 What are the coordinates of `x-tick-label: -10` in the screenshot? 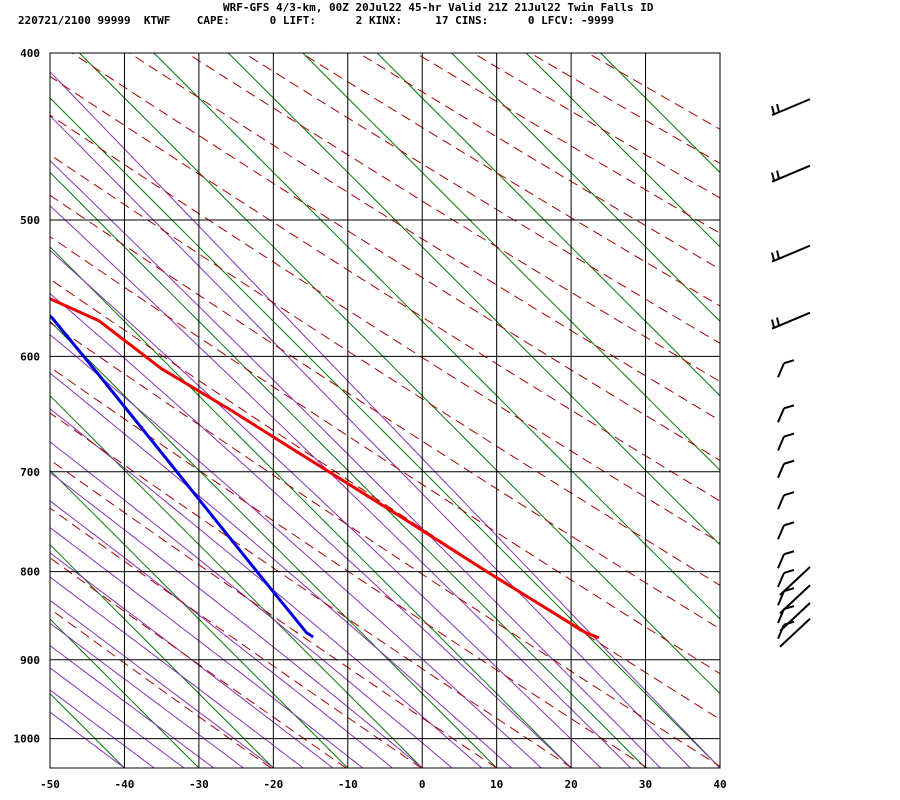 It's located at (348, 784).